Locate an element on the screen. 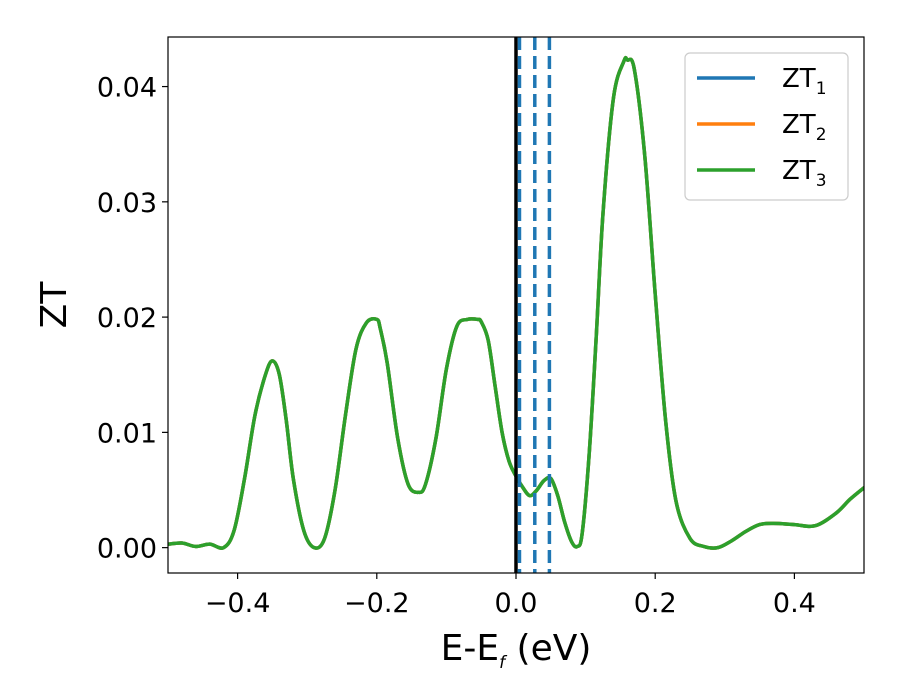 Image resolution: width=900 pixels, height=700 pixels. y-axis: 0.00 0.01 0.02 0.03 0.04 is located at coordinates (132, 319).